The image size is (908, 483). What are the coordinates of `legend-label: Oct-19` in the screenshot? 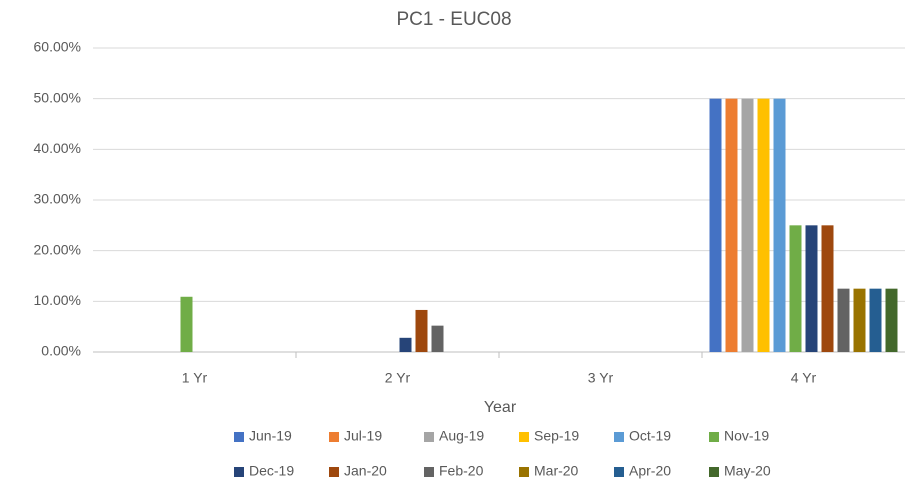 It's located at (650, 436).